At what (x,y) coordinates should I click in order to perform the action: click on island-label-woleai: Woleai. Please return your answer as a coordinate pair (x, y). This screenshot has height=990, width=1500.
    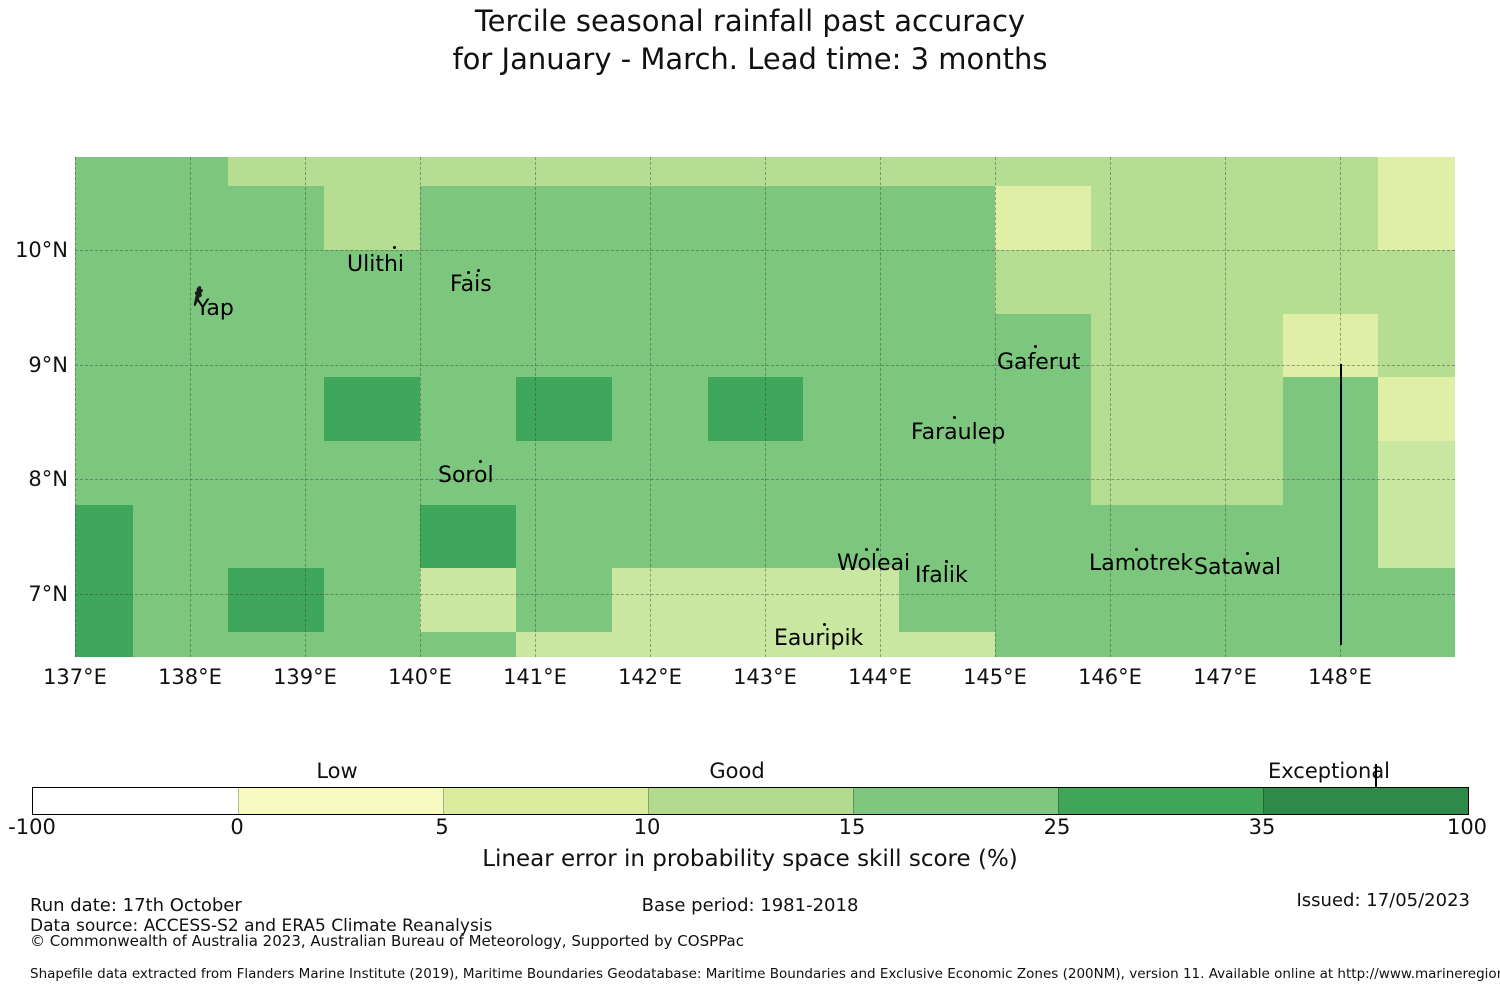
    Looking at the image, I should click on (874, 563).